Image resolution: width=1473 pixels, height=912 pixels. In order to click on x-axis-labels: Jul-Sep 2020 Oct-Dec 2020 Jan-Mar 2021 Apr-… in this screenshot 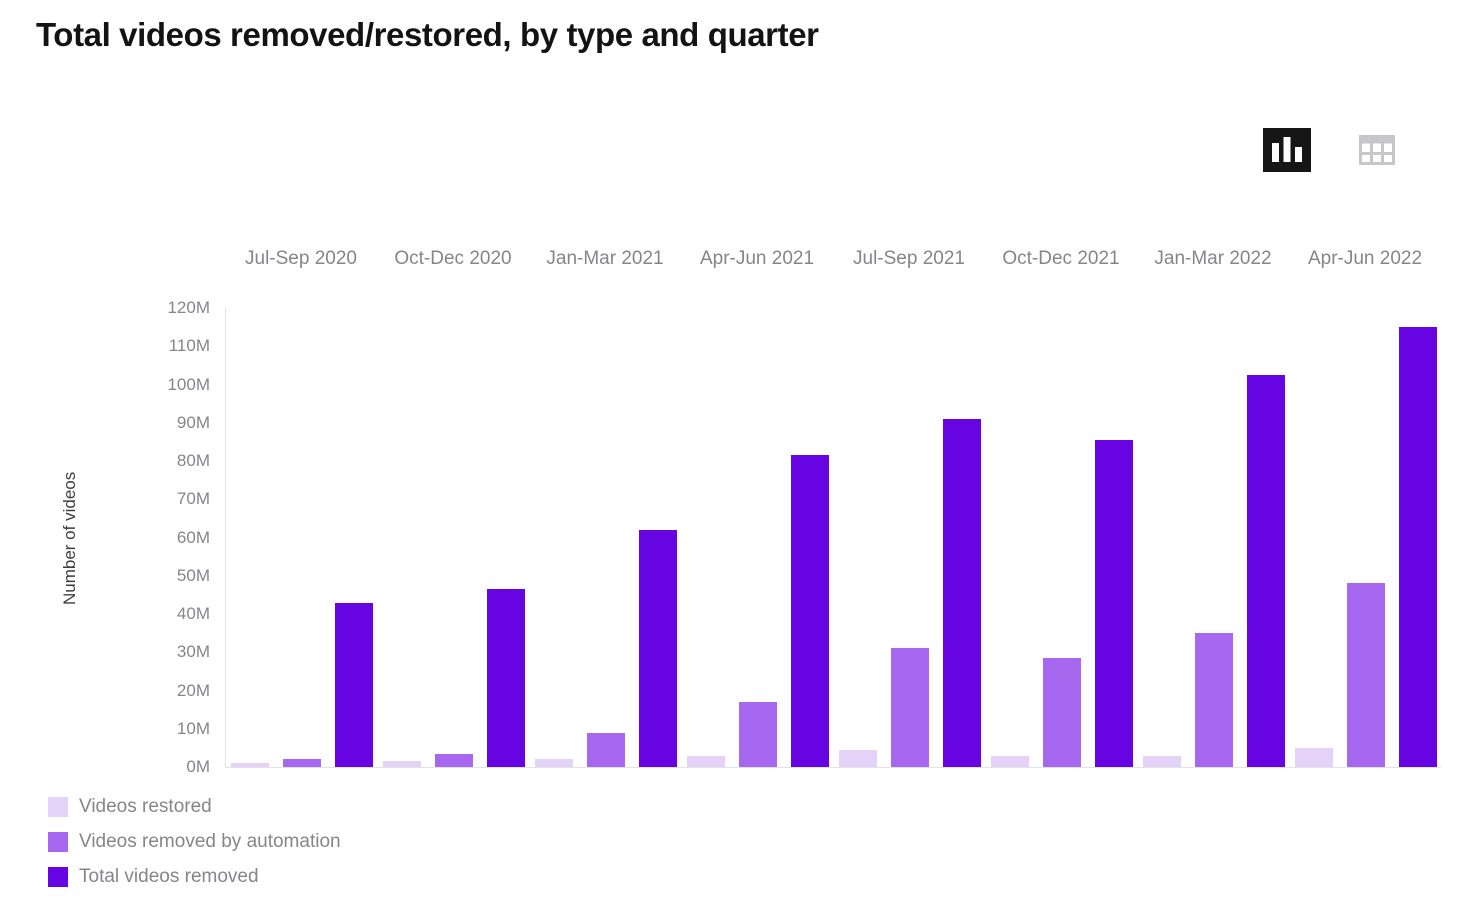, I will do `click(833, 260)`.